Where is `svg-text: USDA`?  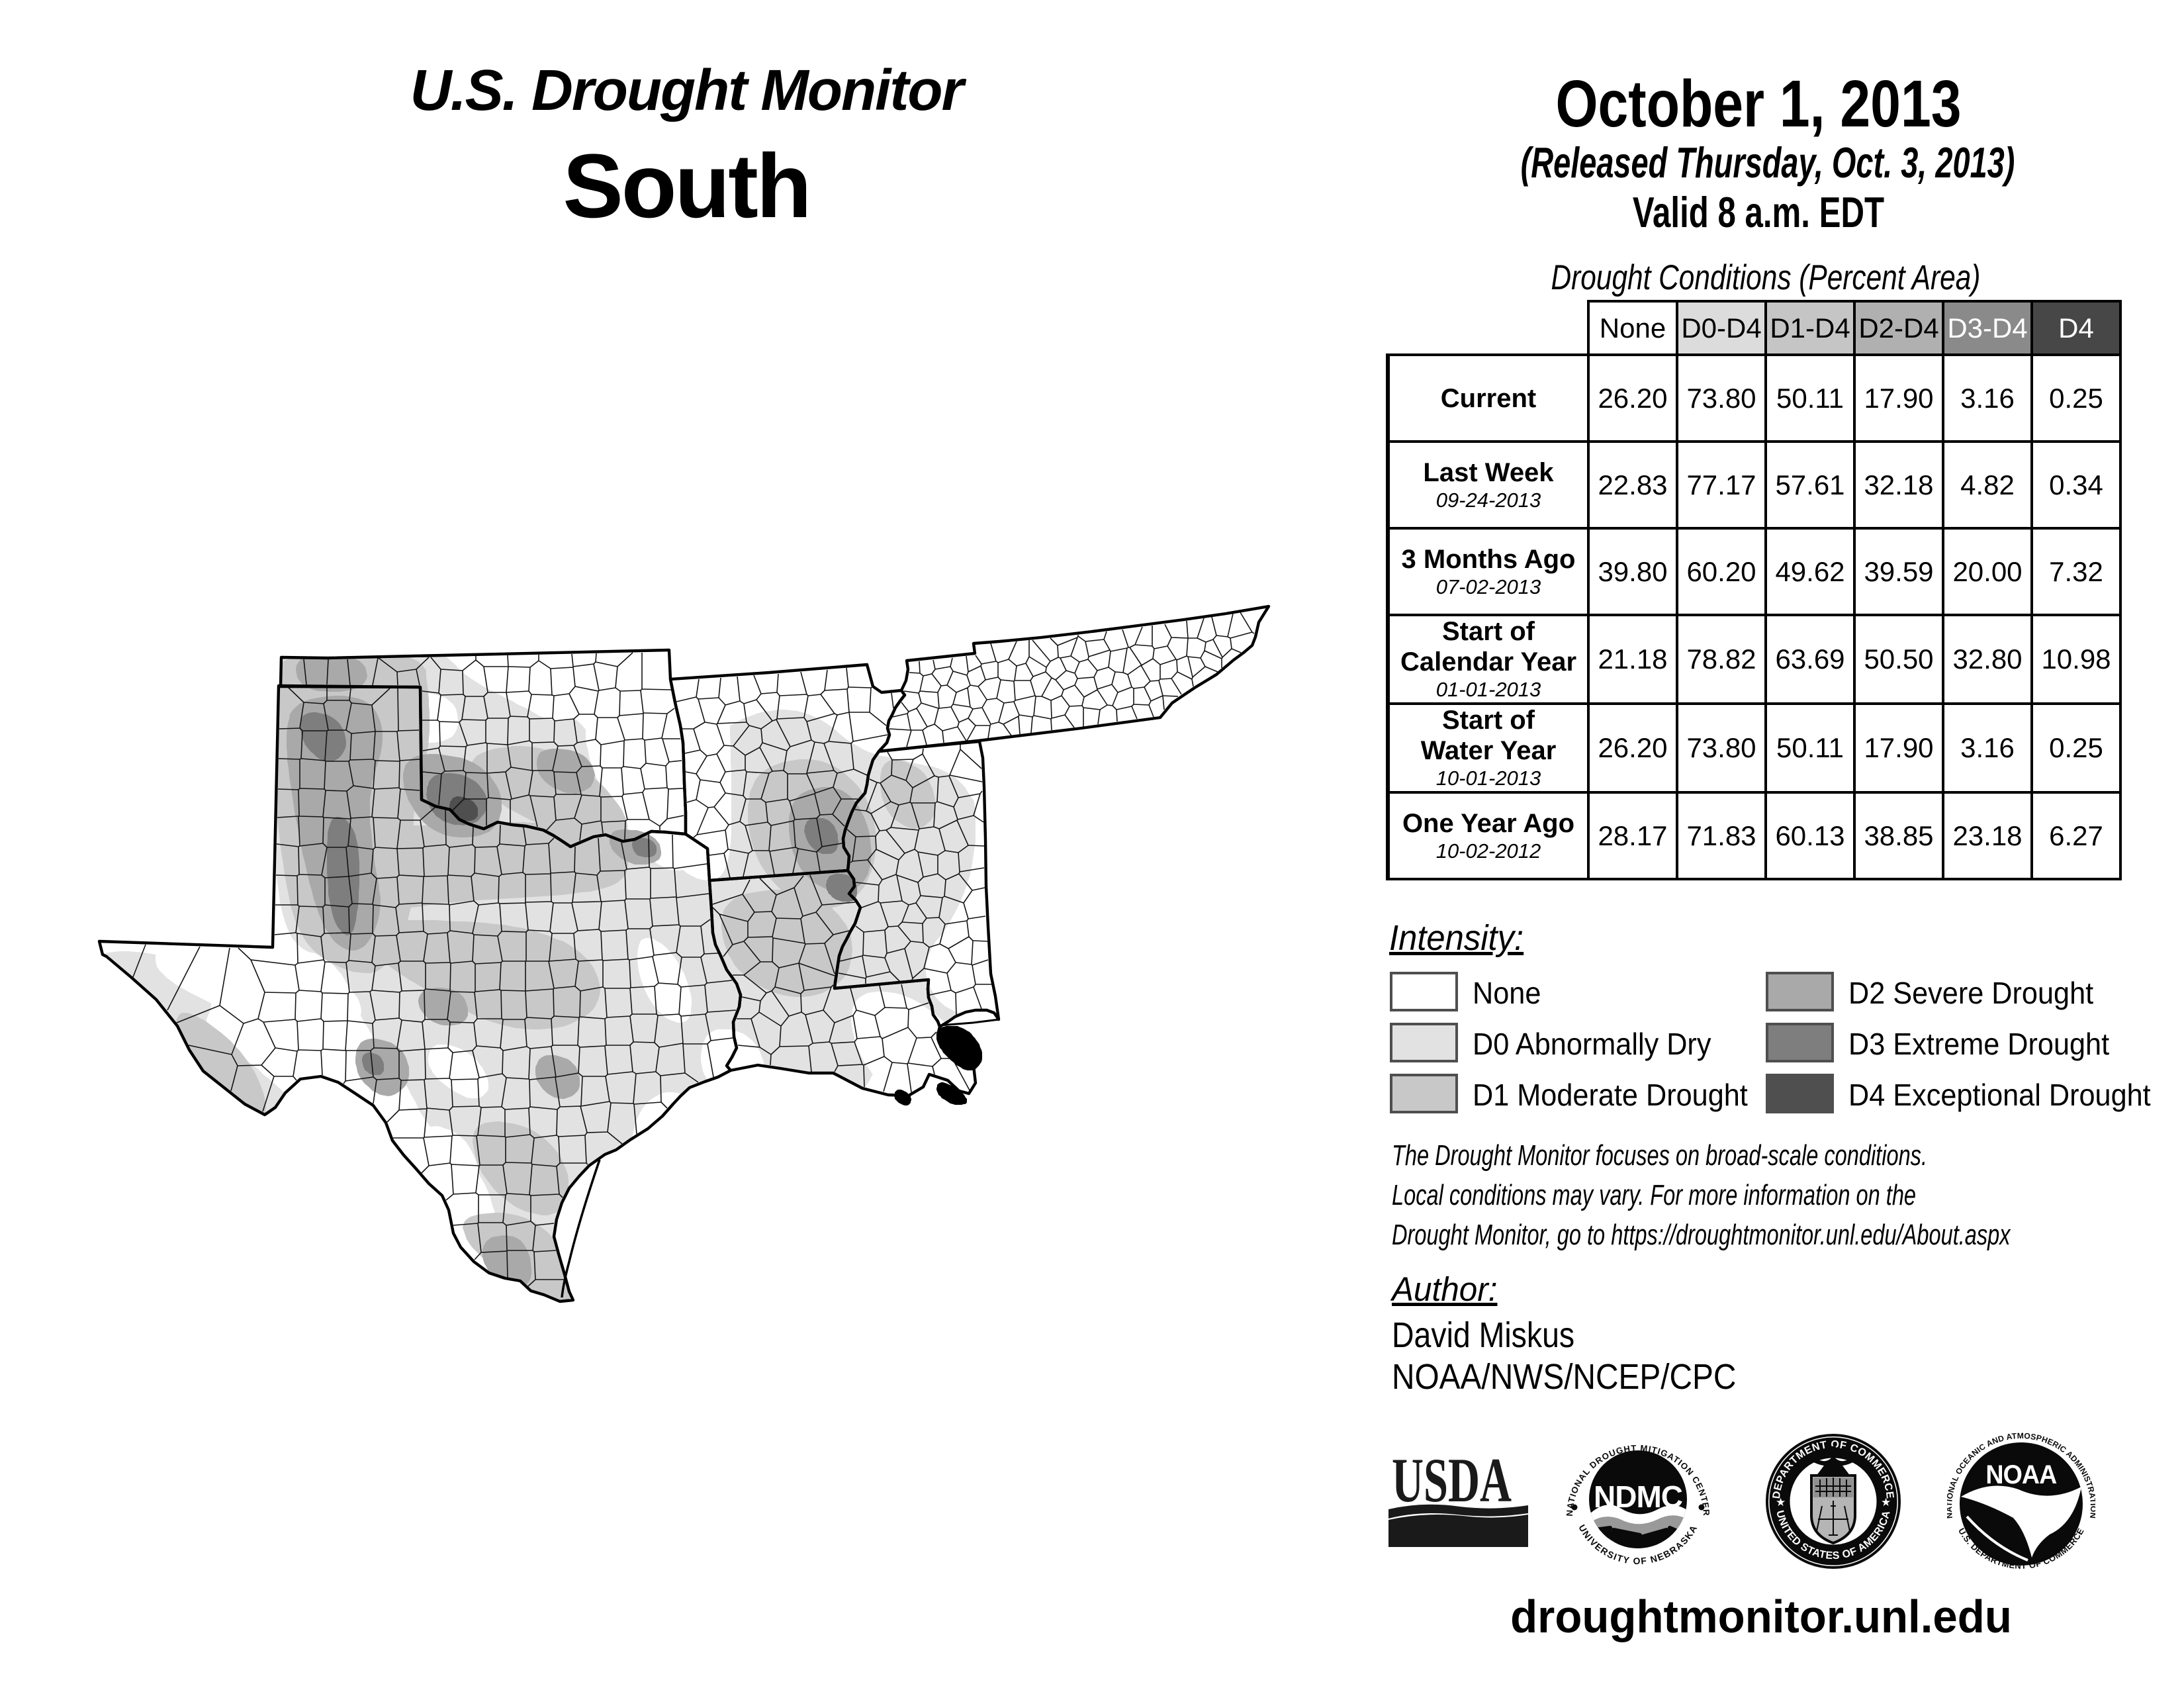
svg-text: USDA is located at coordinates (1452, 1484).